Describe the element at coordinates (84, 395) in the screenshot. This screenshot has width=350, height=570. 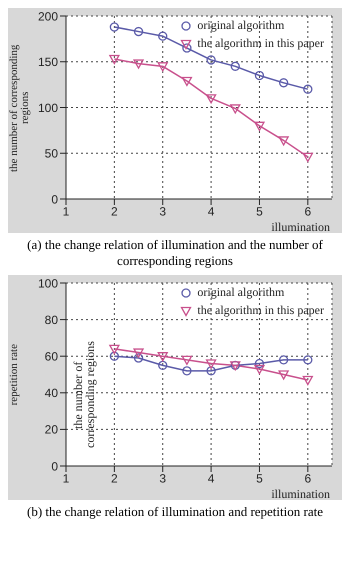
I see `annotation: the number of corresponding regions` at that location.